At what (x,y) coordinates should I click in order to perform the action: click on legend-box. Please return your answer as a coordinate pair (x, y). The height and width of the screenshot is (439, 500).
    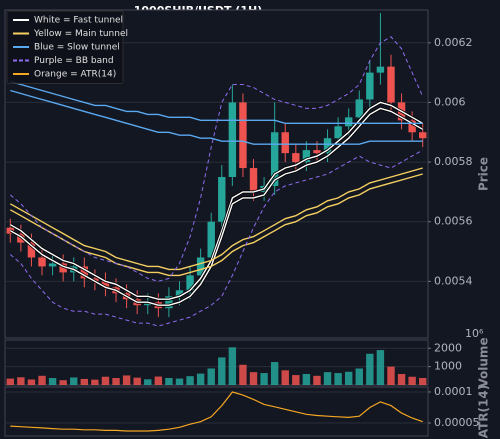
    Looking at the image, I should click on (65, 47).